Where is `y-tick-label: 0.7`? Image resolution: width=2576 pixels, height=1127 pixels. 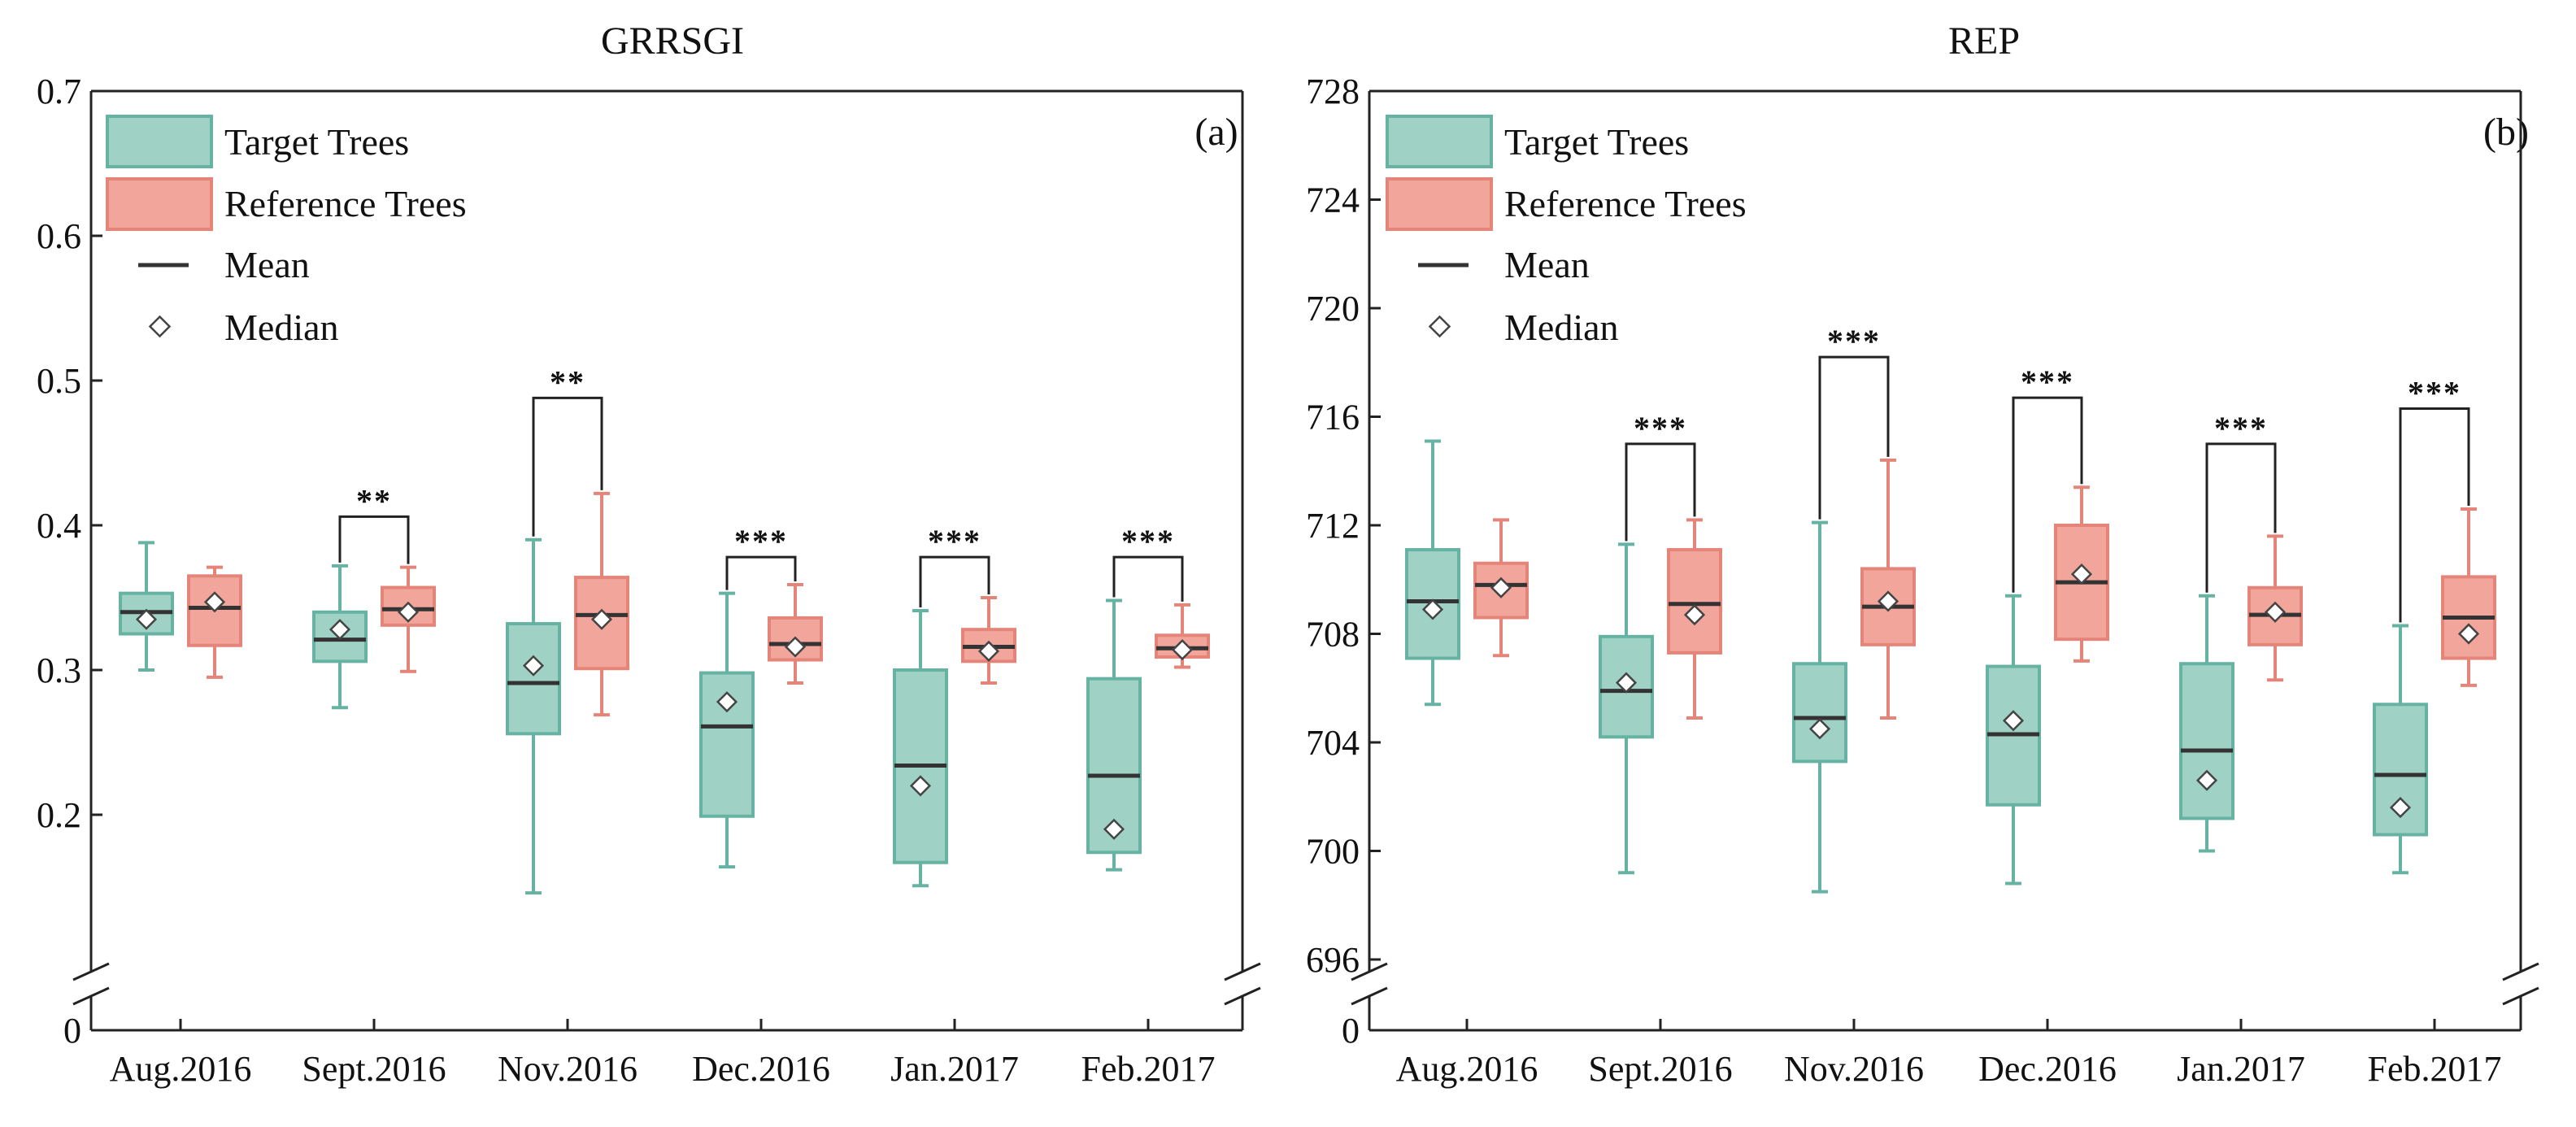
y-tick-label: 0.7 is located at coordinates (59, 92).